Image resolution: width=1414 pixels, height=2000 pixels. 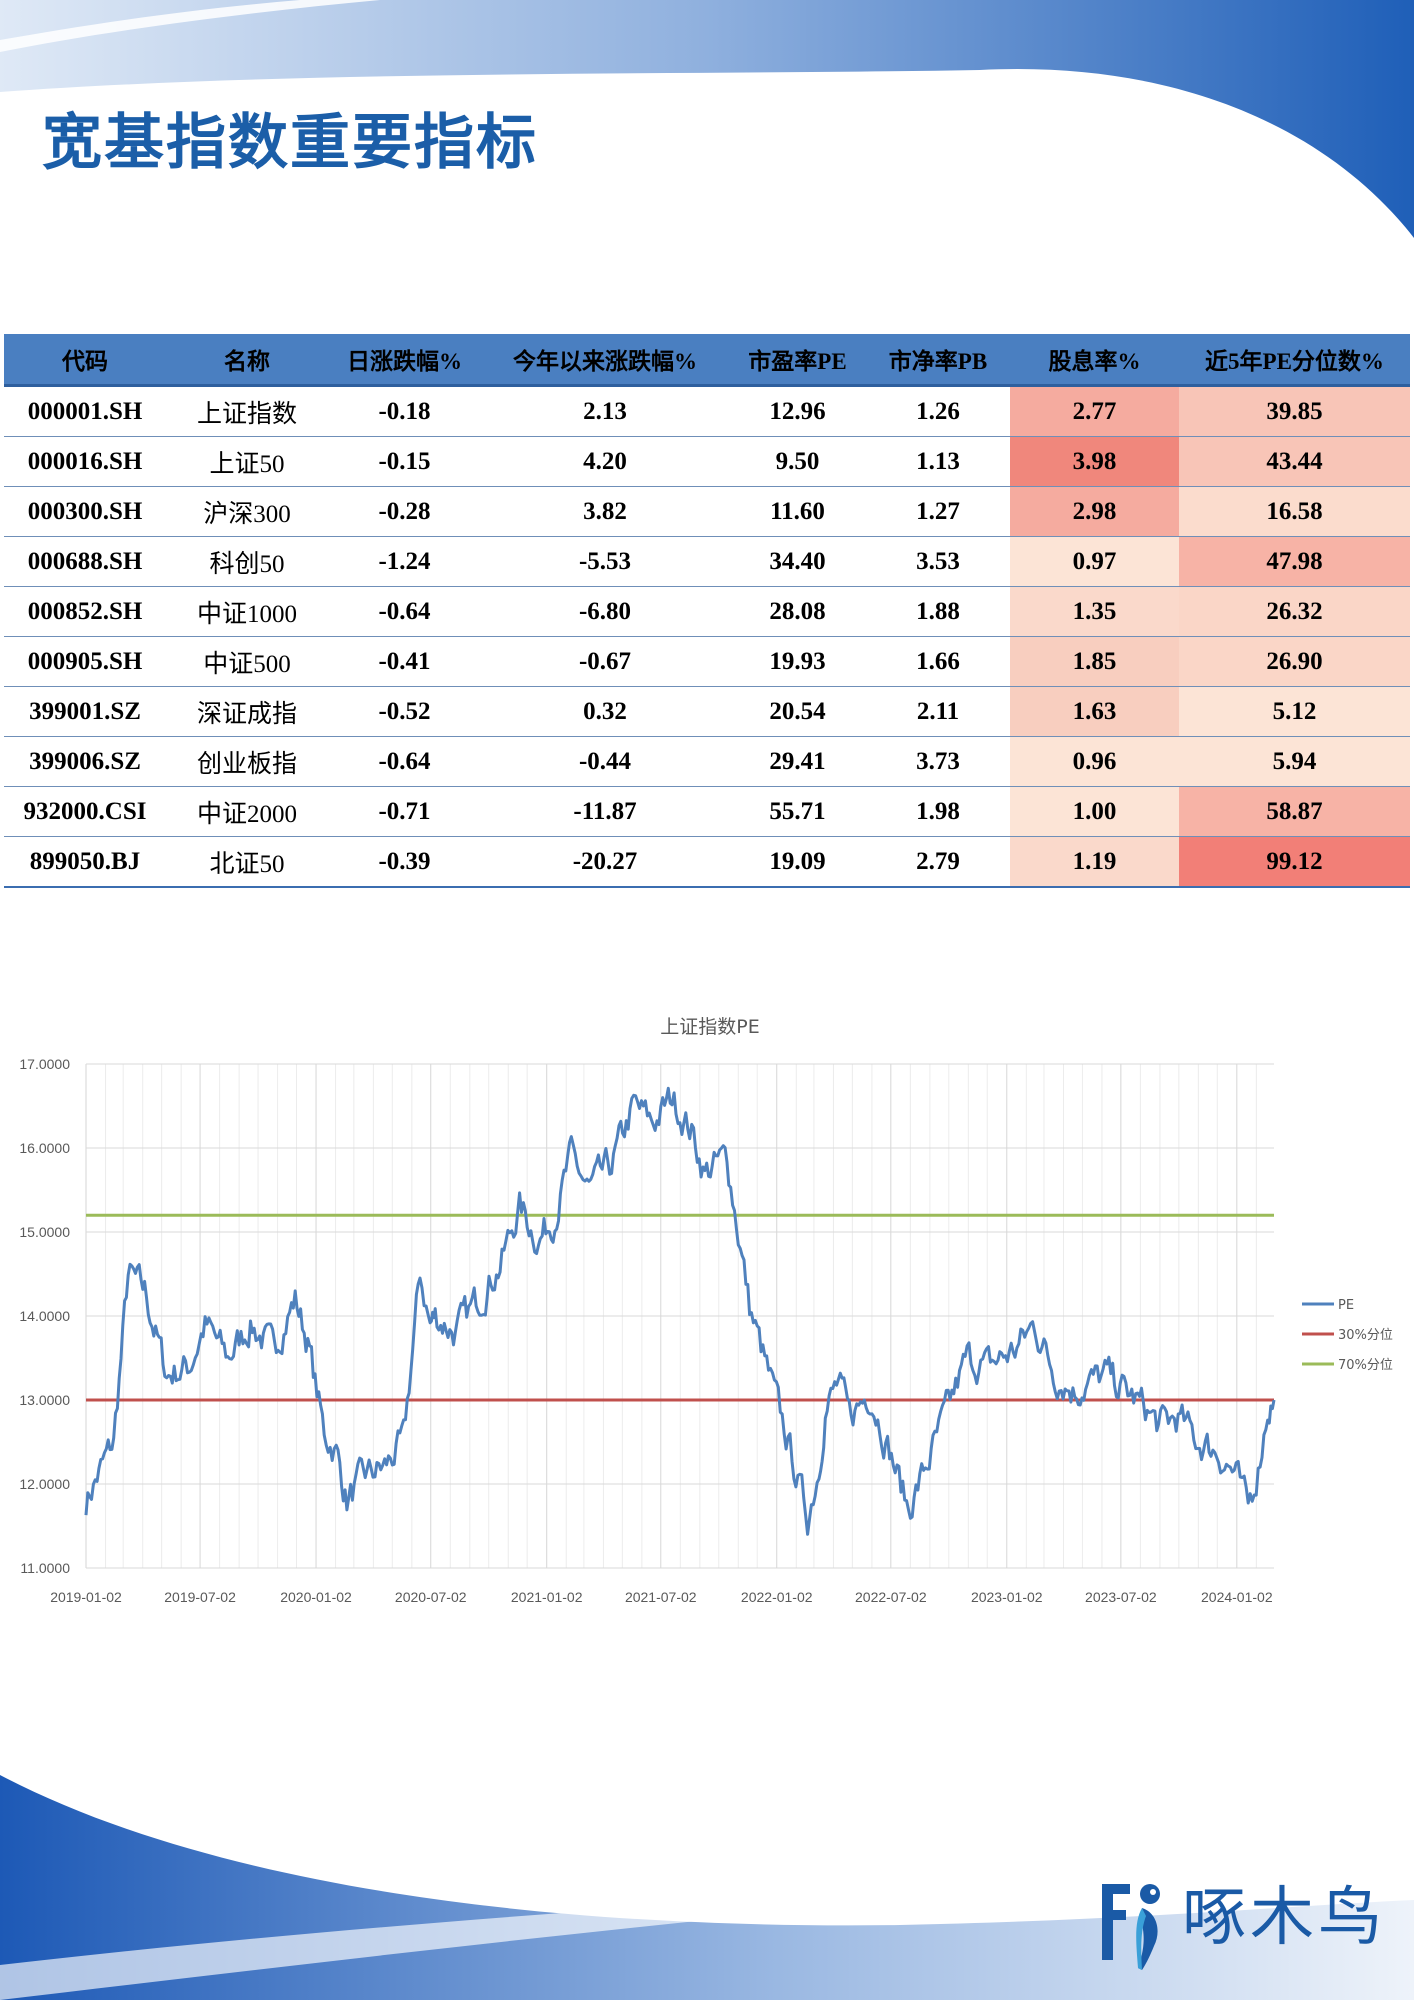 I want to click on row-pe-percentile: 43.44, so click(x=1294, y=461).